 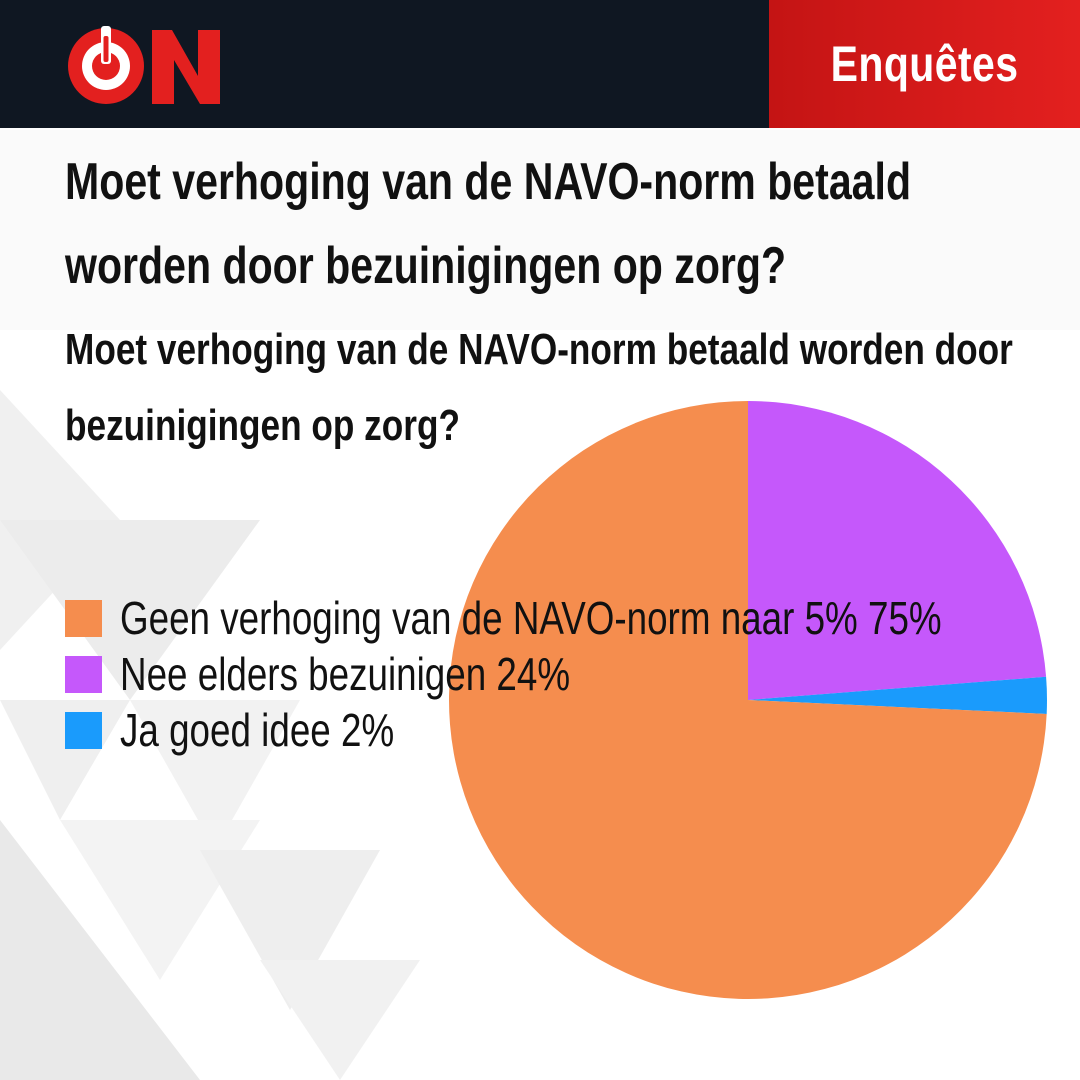 I want to click on legend-item: Ja goed idee 2%, so click(x=572, y=730).